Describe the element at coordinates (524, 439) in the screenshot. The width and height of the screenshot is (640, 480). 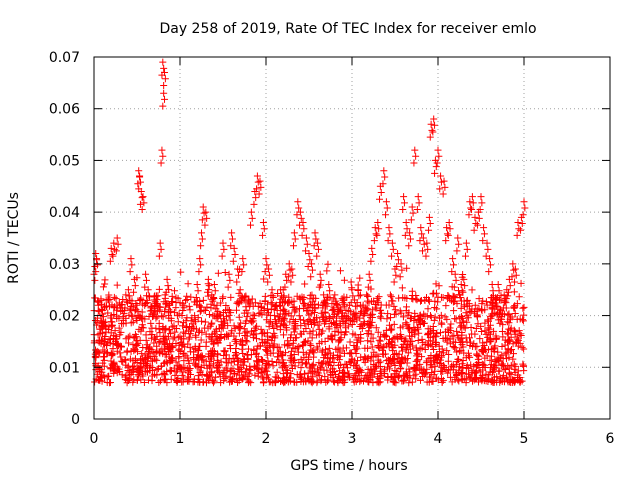
I see `x-tick-label: 5` at that location.